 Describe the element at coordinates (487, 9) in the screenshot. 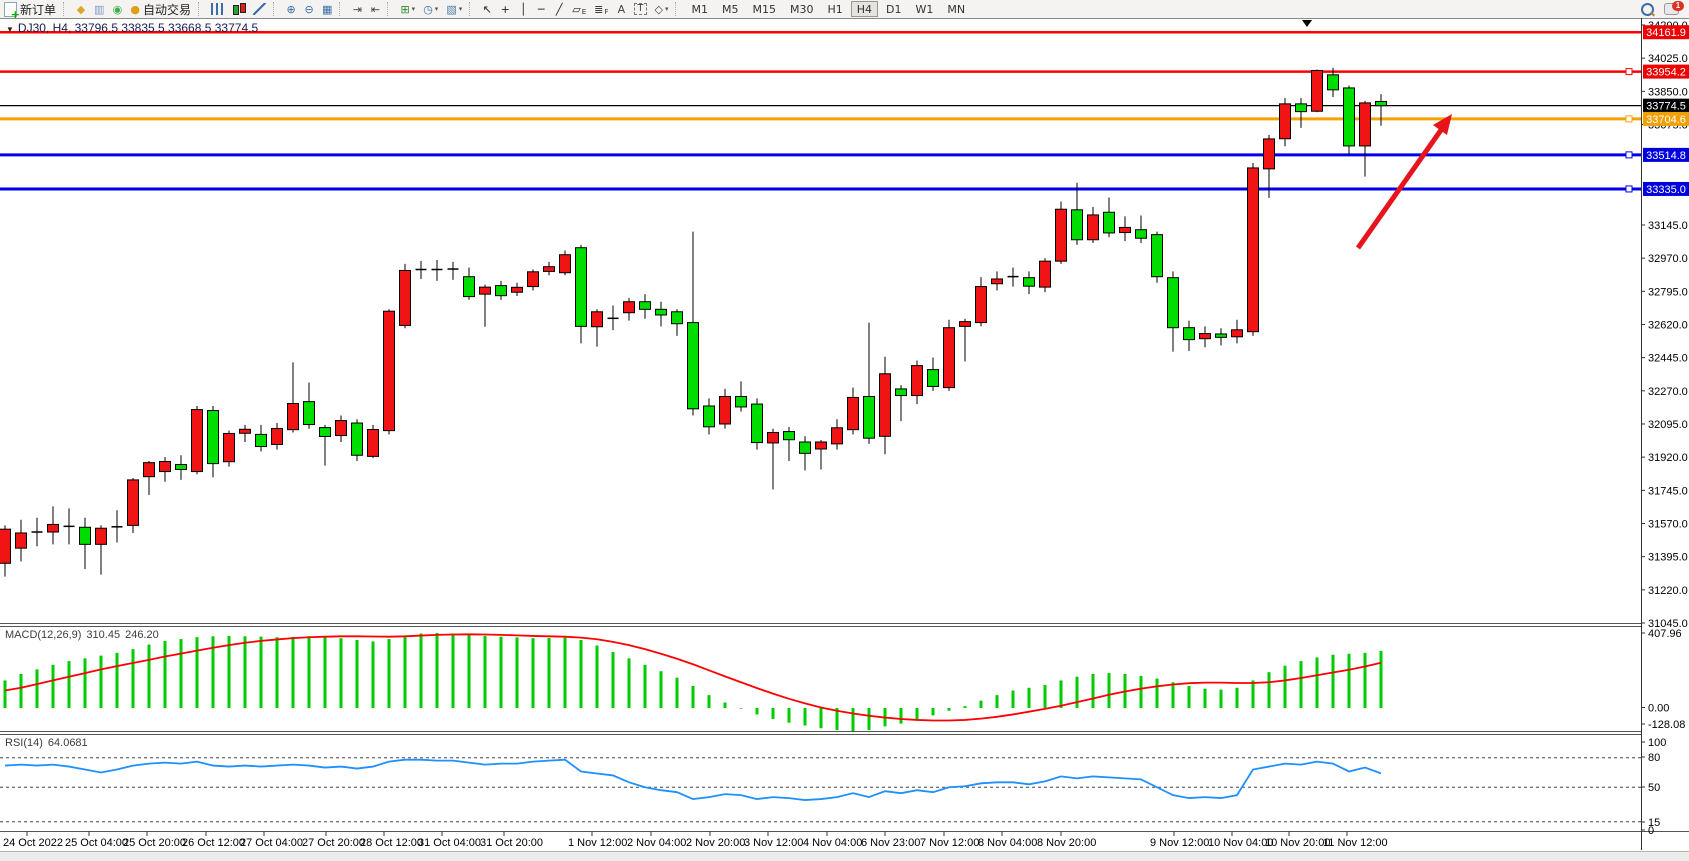

I see `cursor-button: ↖` at that location.